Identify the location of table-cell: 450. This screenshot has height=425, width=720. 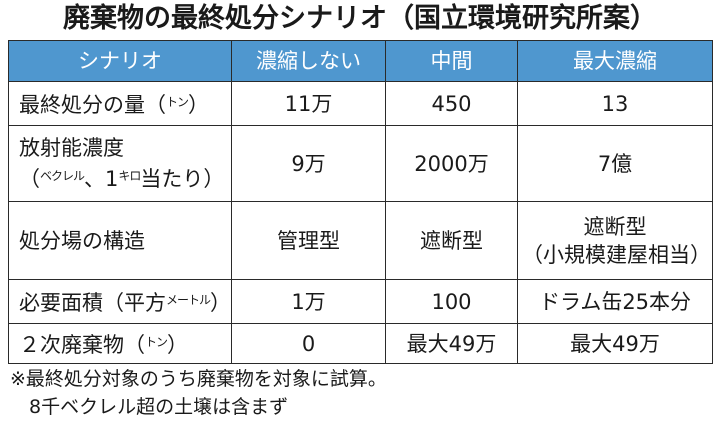
(451, 103).